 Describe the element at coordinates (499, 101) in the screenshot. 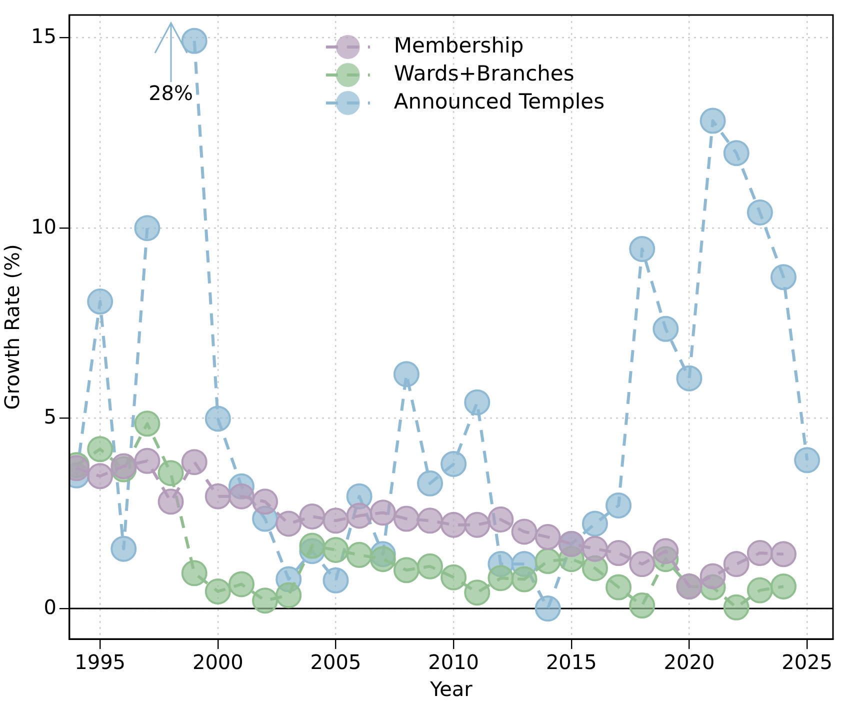

I see `legend-label: Announced Temples` at that location.